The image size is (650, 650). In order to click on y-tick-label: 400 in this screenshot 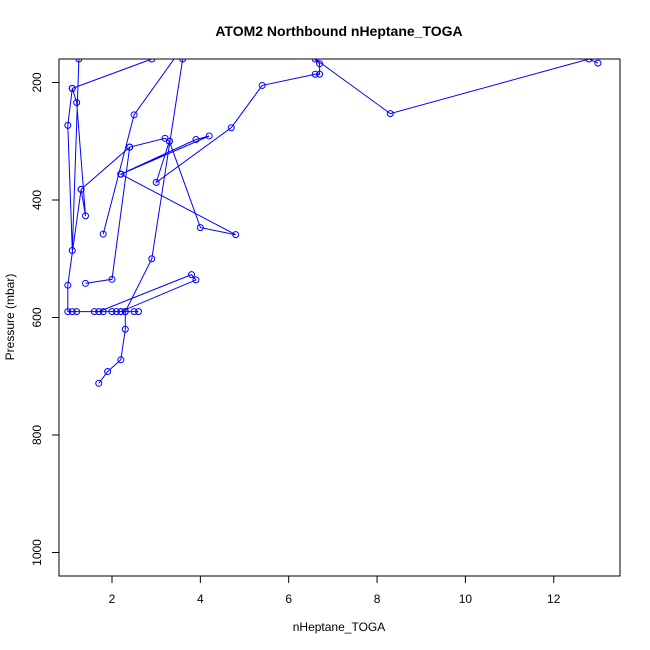, I will do `click(37, 200)`.